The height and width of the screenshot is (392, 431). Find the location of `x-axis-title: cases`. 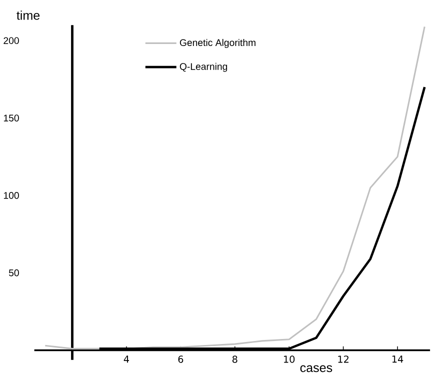

x-axis-title: cases is located at coordinates (316, 368).